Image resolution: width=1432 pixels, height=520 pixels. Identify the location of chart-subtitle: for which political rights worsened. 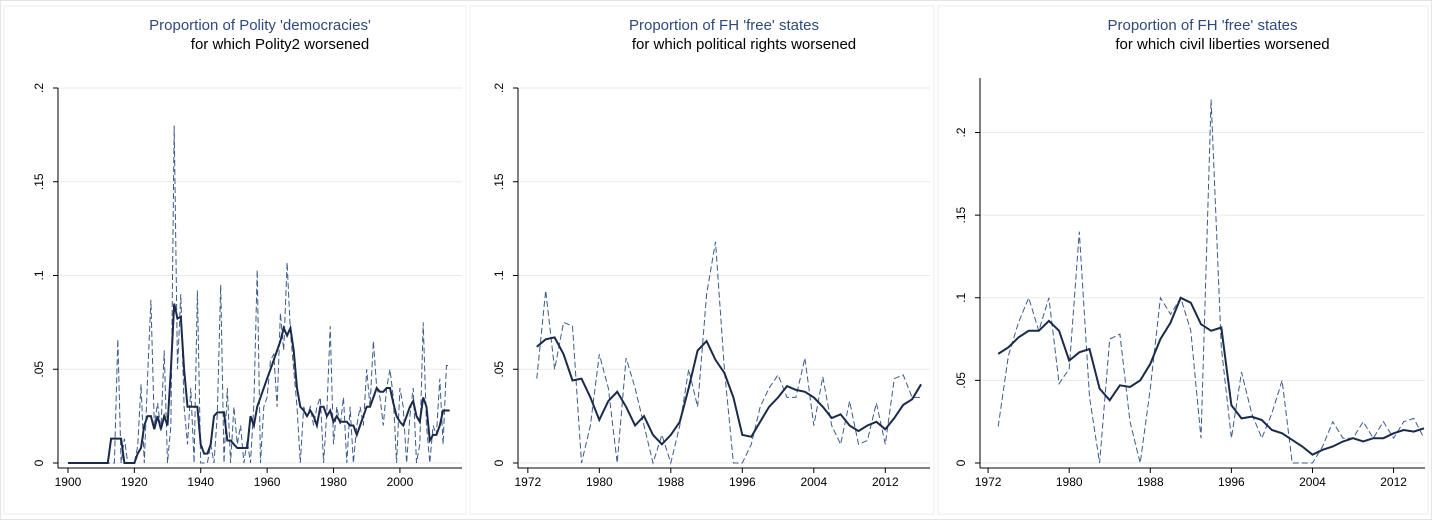
(744, 44).